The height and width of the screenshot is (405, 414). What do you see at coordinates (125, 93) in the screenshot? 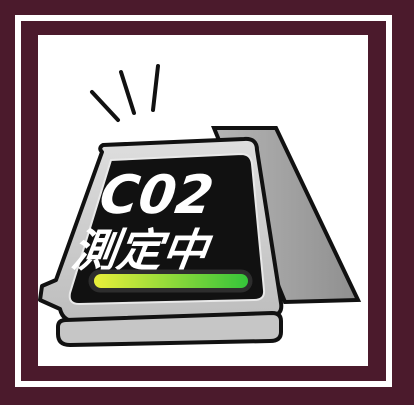
I see `alert-lines` at bounding box center [125, 93].